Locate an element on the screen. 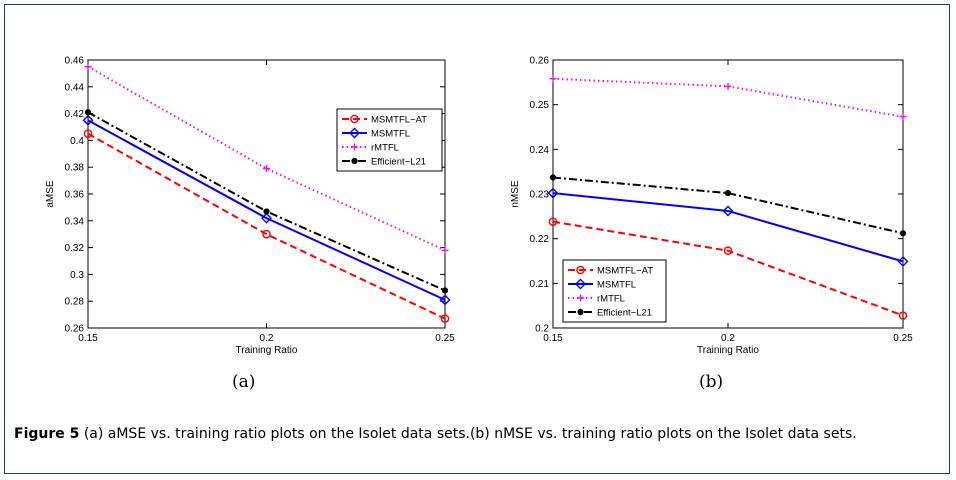 The image size is (956, 480). y-tick-label: 0.21 is located at coordinates (540, 284).